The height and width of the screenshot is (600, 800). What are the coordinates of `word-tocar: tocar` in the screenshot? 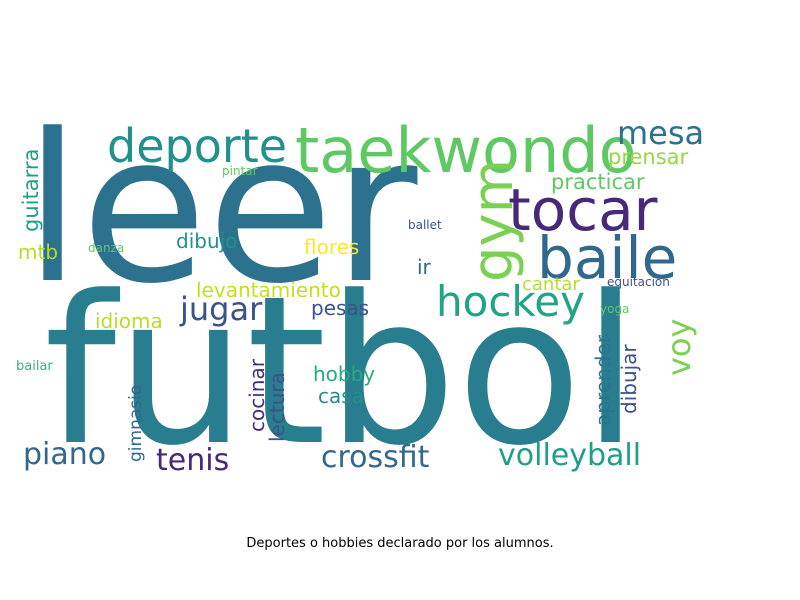 It's located at (583, 210).